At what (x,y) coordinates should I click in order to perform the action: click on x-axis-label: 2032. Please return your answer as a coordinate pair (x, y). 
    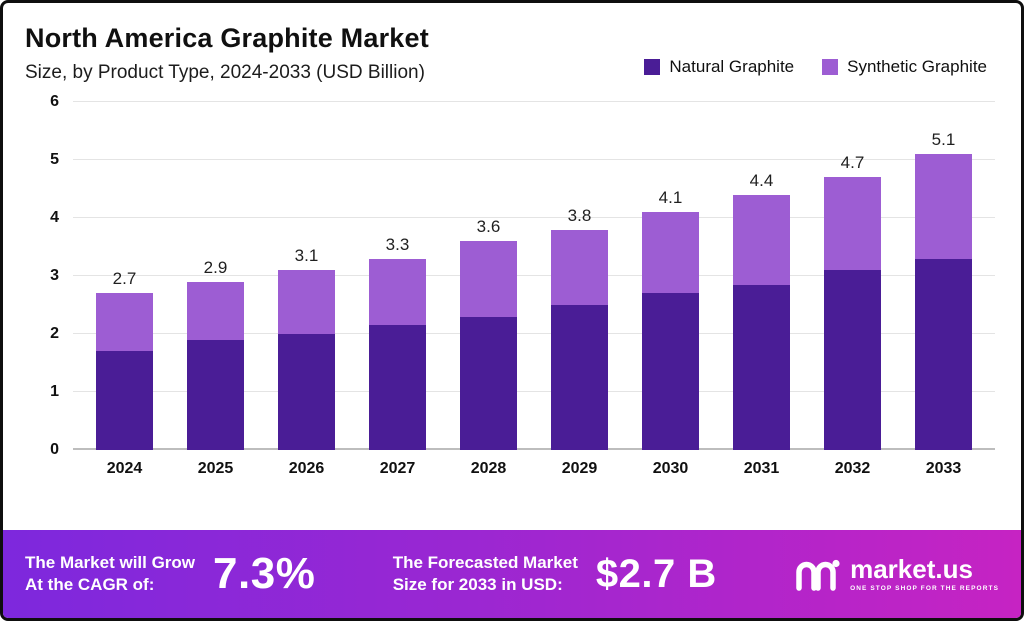
    Looking at the image, I should click on (852, 468).